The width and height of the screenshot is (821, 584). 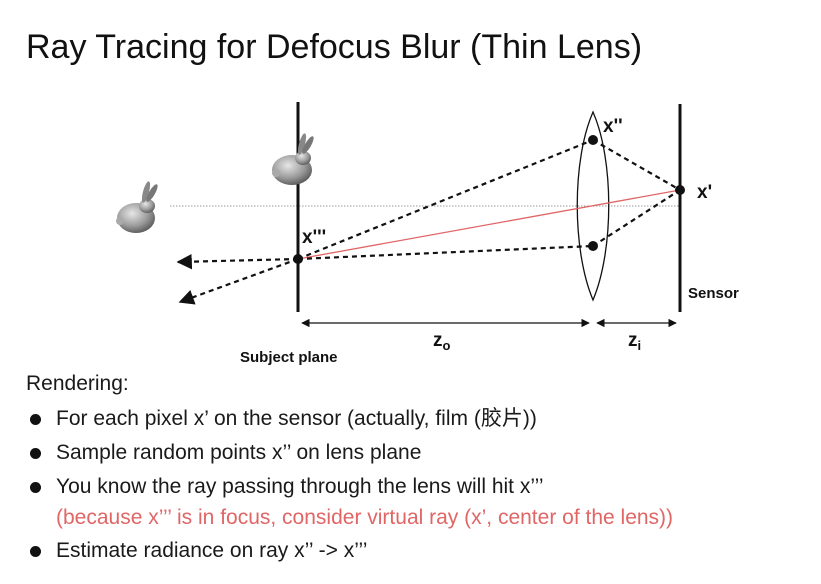 I want to click on center-ray, so click(x=489, y=224).